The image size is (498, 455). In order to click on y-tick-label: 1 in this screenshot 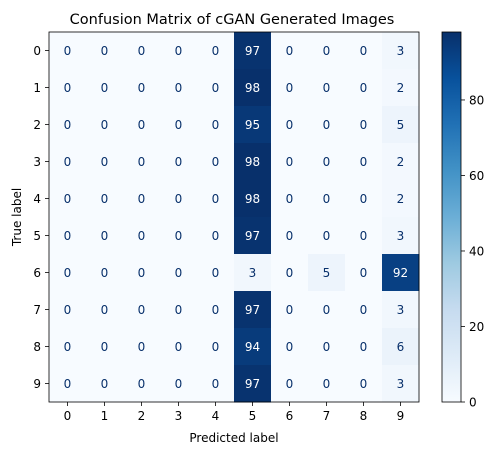, I will do `click(37, 88)`.